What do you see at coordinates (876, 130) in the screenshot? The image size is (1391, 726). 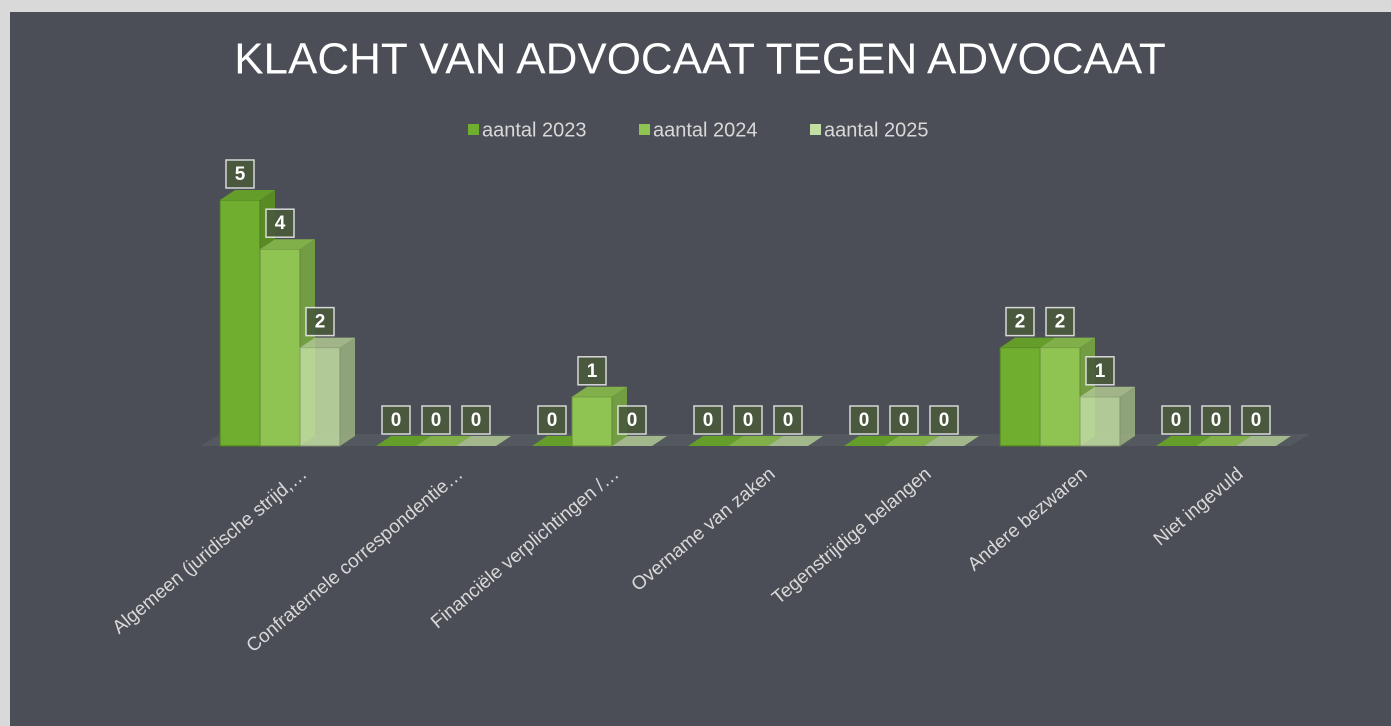 I see `legend-label: aantal 2025` at bounding box center [876, 130].